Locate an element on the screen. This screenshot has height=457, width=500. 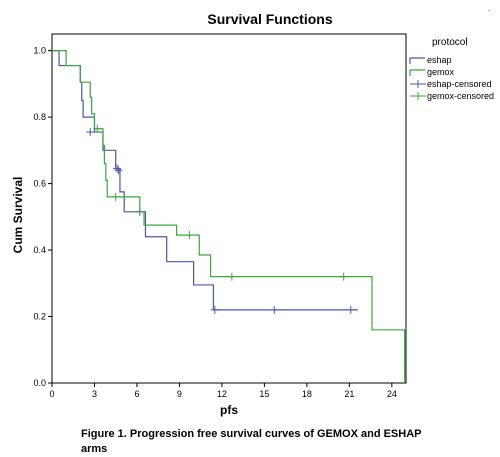
legend-label: eshap-censored is located at coordinates (459, 84).